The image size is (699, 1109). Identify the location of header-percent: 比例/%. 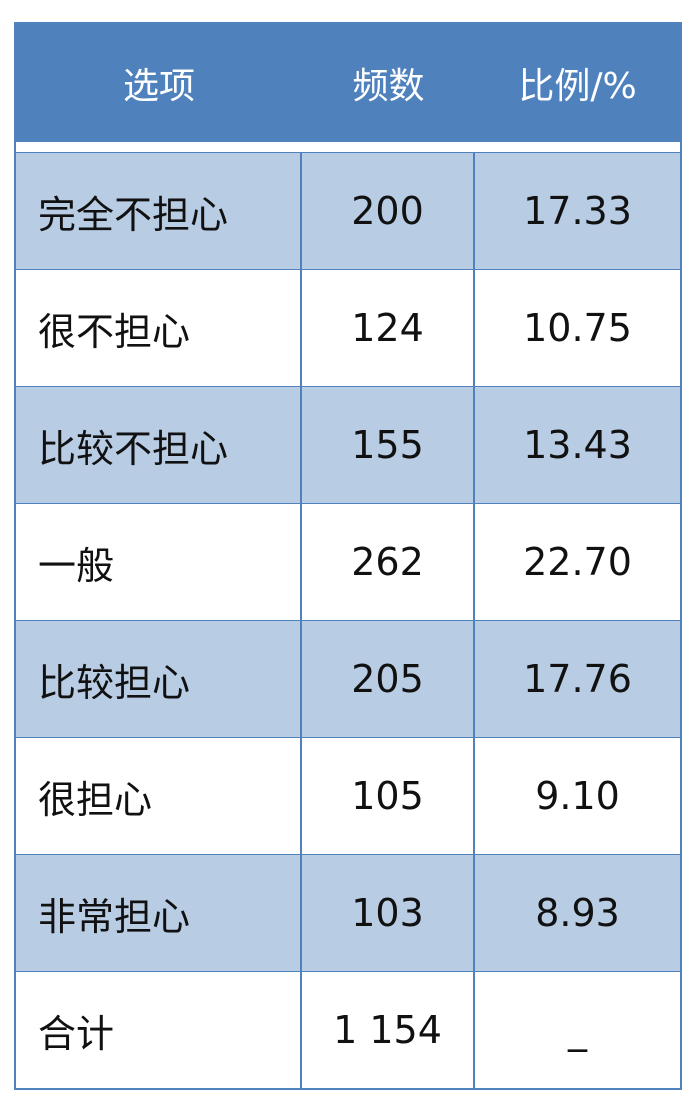
(577, 86).